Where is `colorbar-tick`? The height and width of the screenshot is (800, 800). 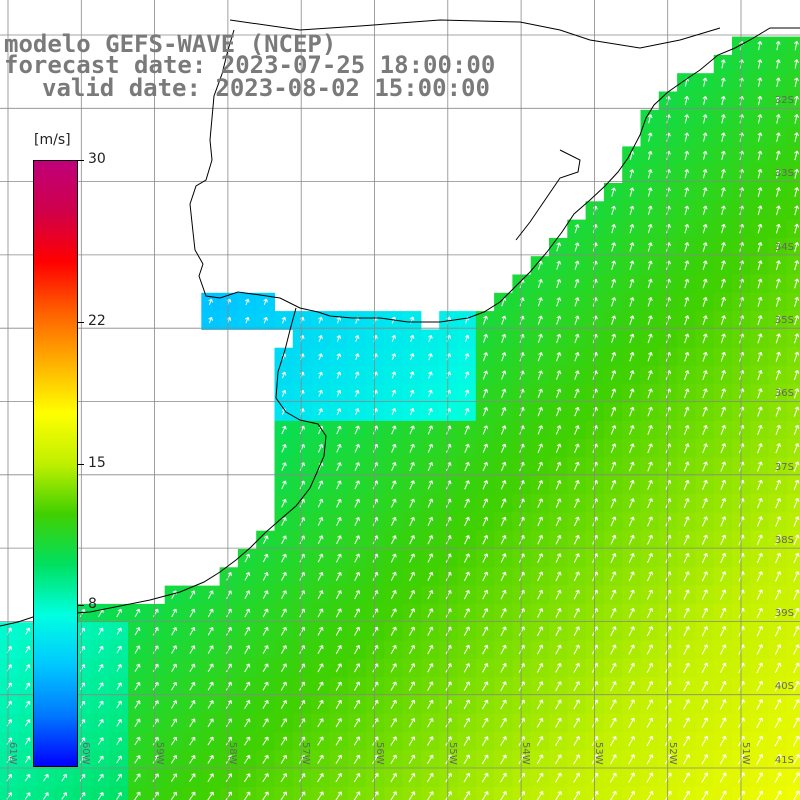 colorbar-tick is located at coordinates (81, 464).